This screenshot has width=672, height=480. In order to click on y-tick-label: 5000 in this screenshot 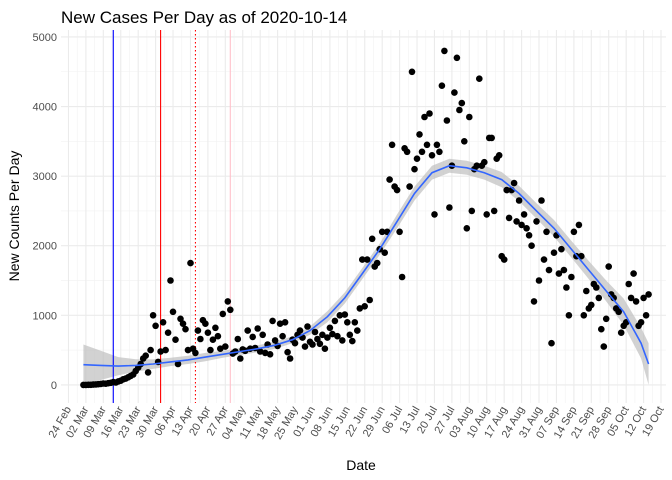, I will do `click(45, 38)`.